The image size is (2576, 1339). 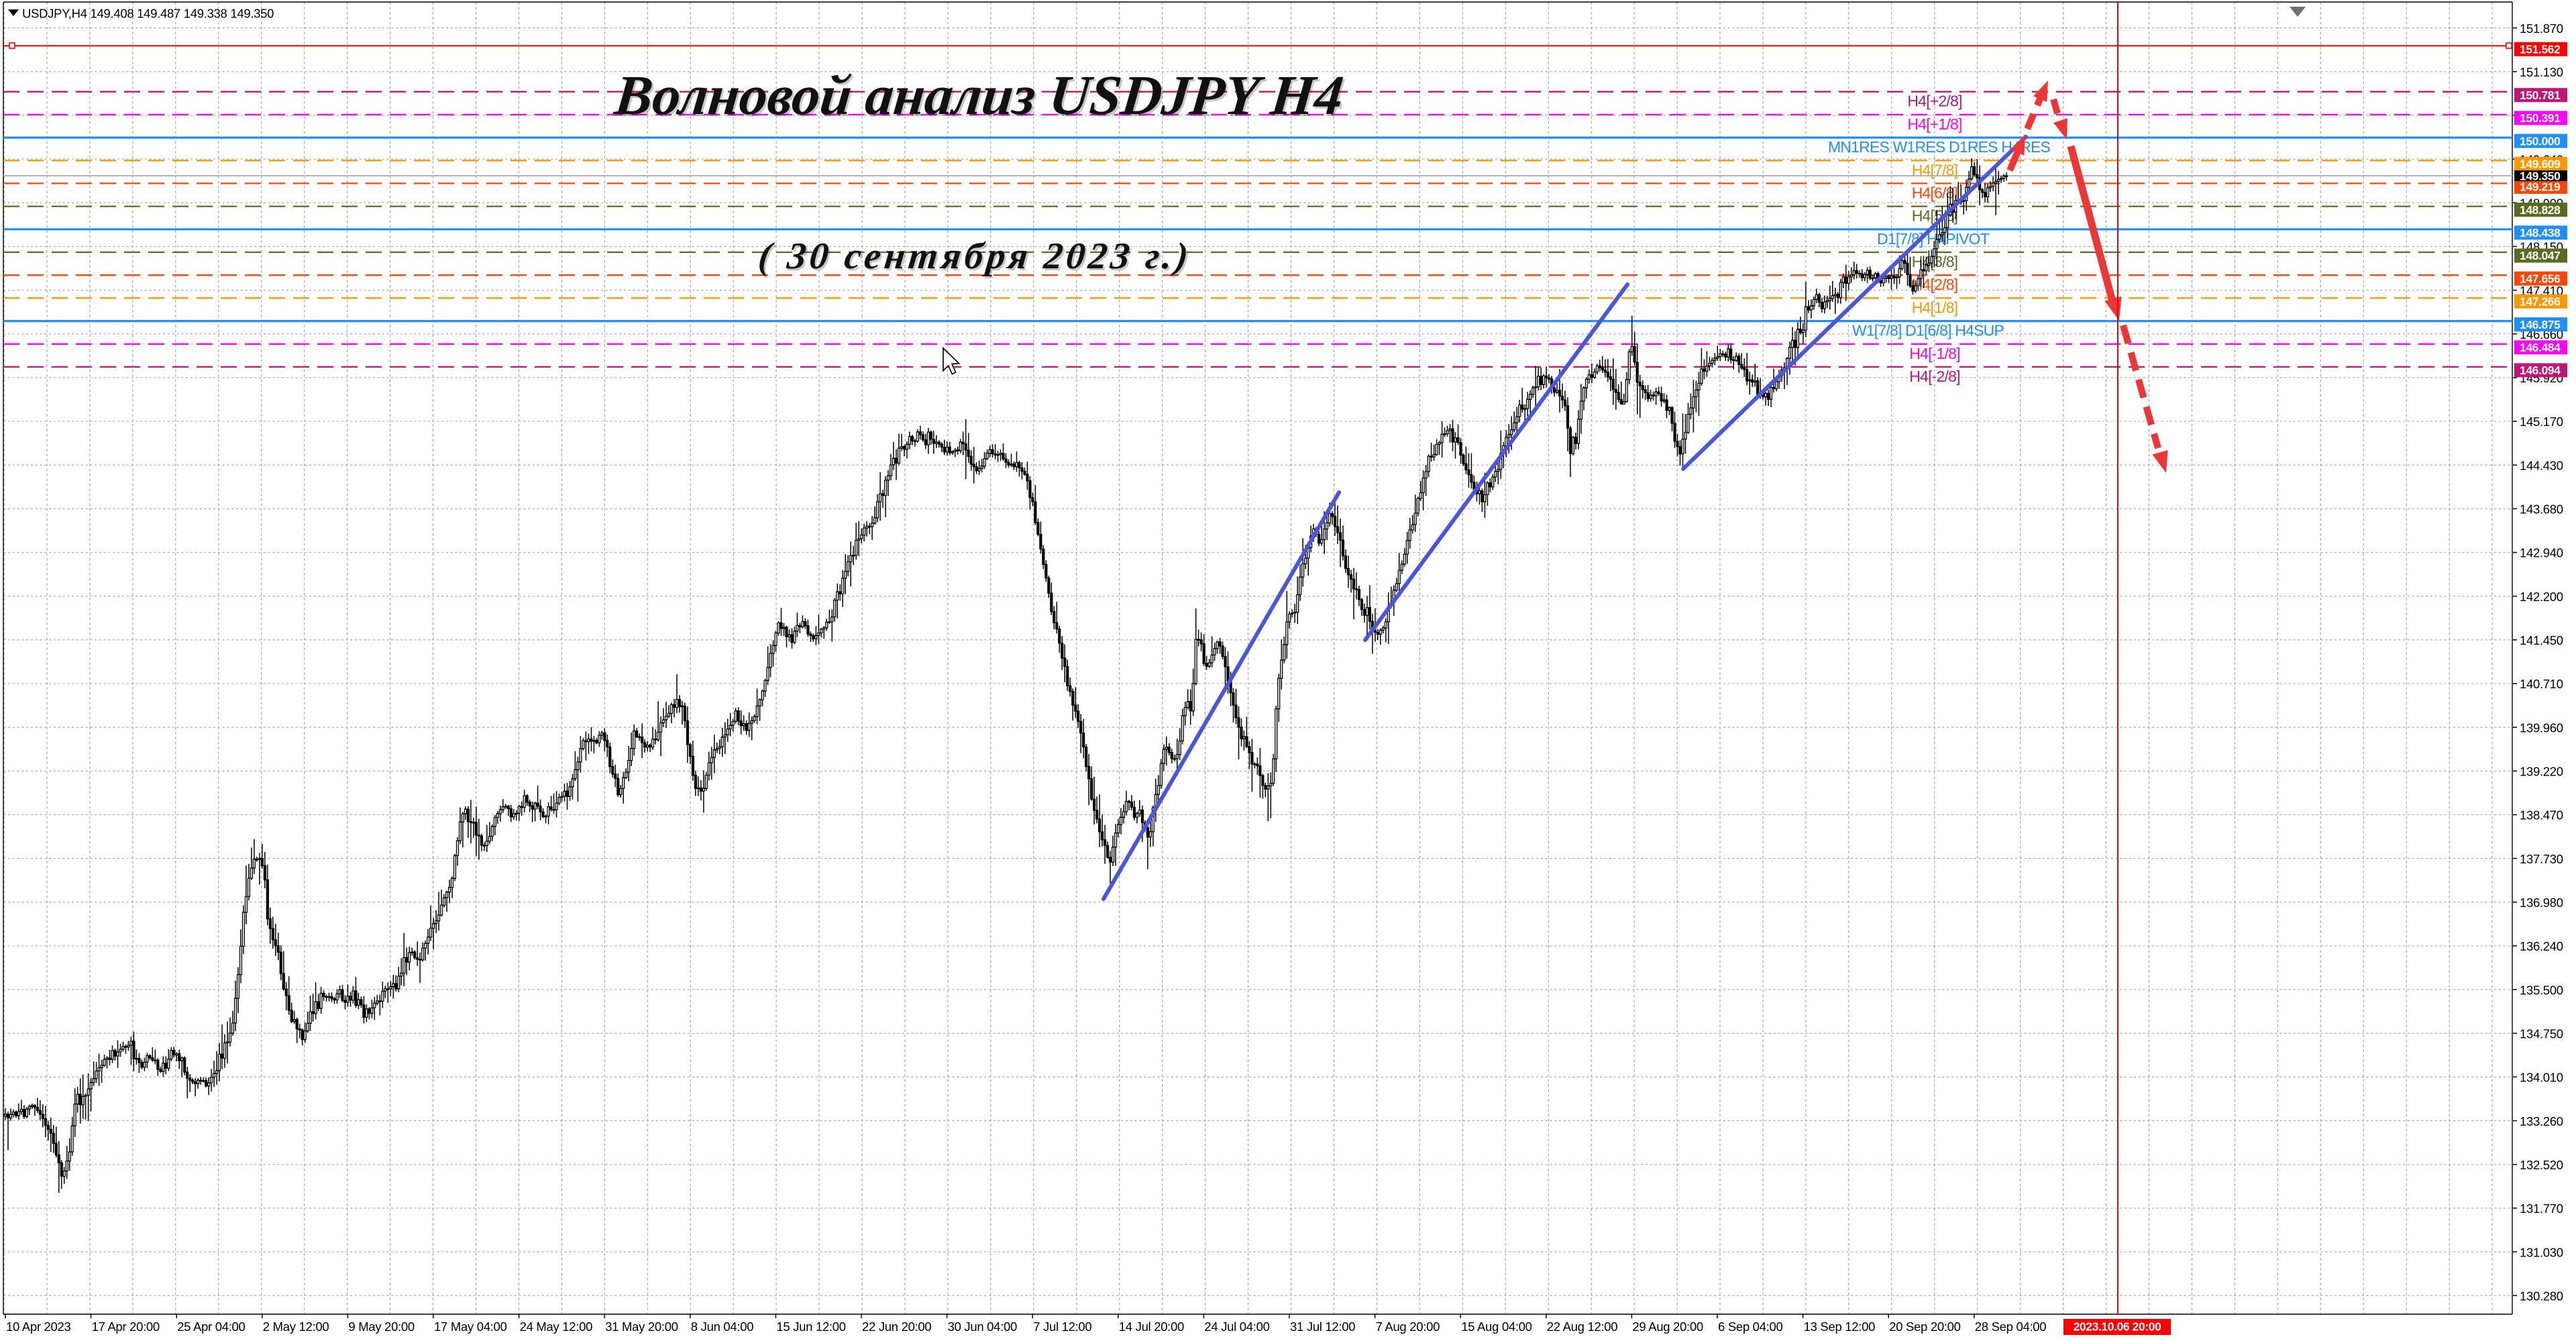 What do you see at coordinates (1839, 1327) in the screenshot?
I see `svg-text: 13 Sep 12:00` at bounding box center [1839, 1327].